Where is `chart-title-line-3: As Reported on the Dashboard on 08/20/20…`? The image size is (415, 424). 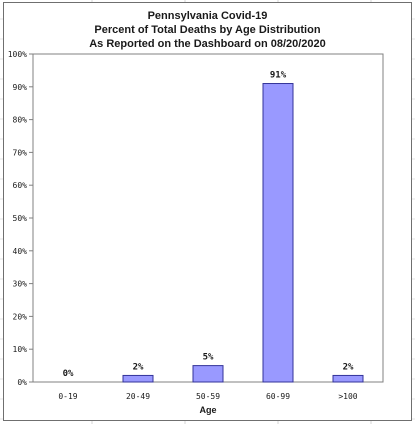
chart-title-line-3: As Reported on the Dashboard on 08/20/20… is located at coordinates (207, 44).